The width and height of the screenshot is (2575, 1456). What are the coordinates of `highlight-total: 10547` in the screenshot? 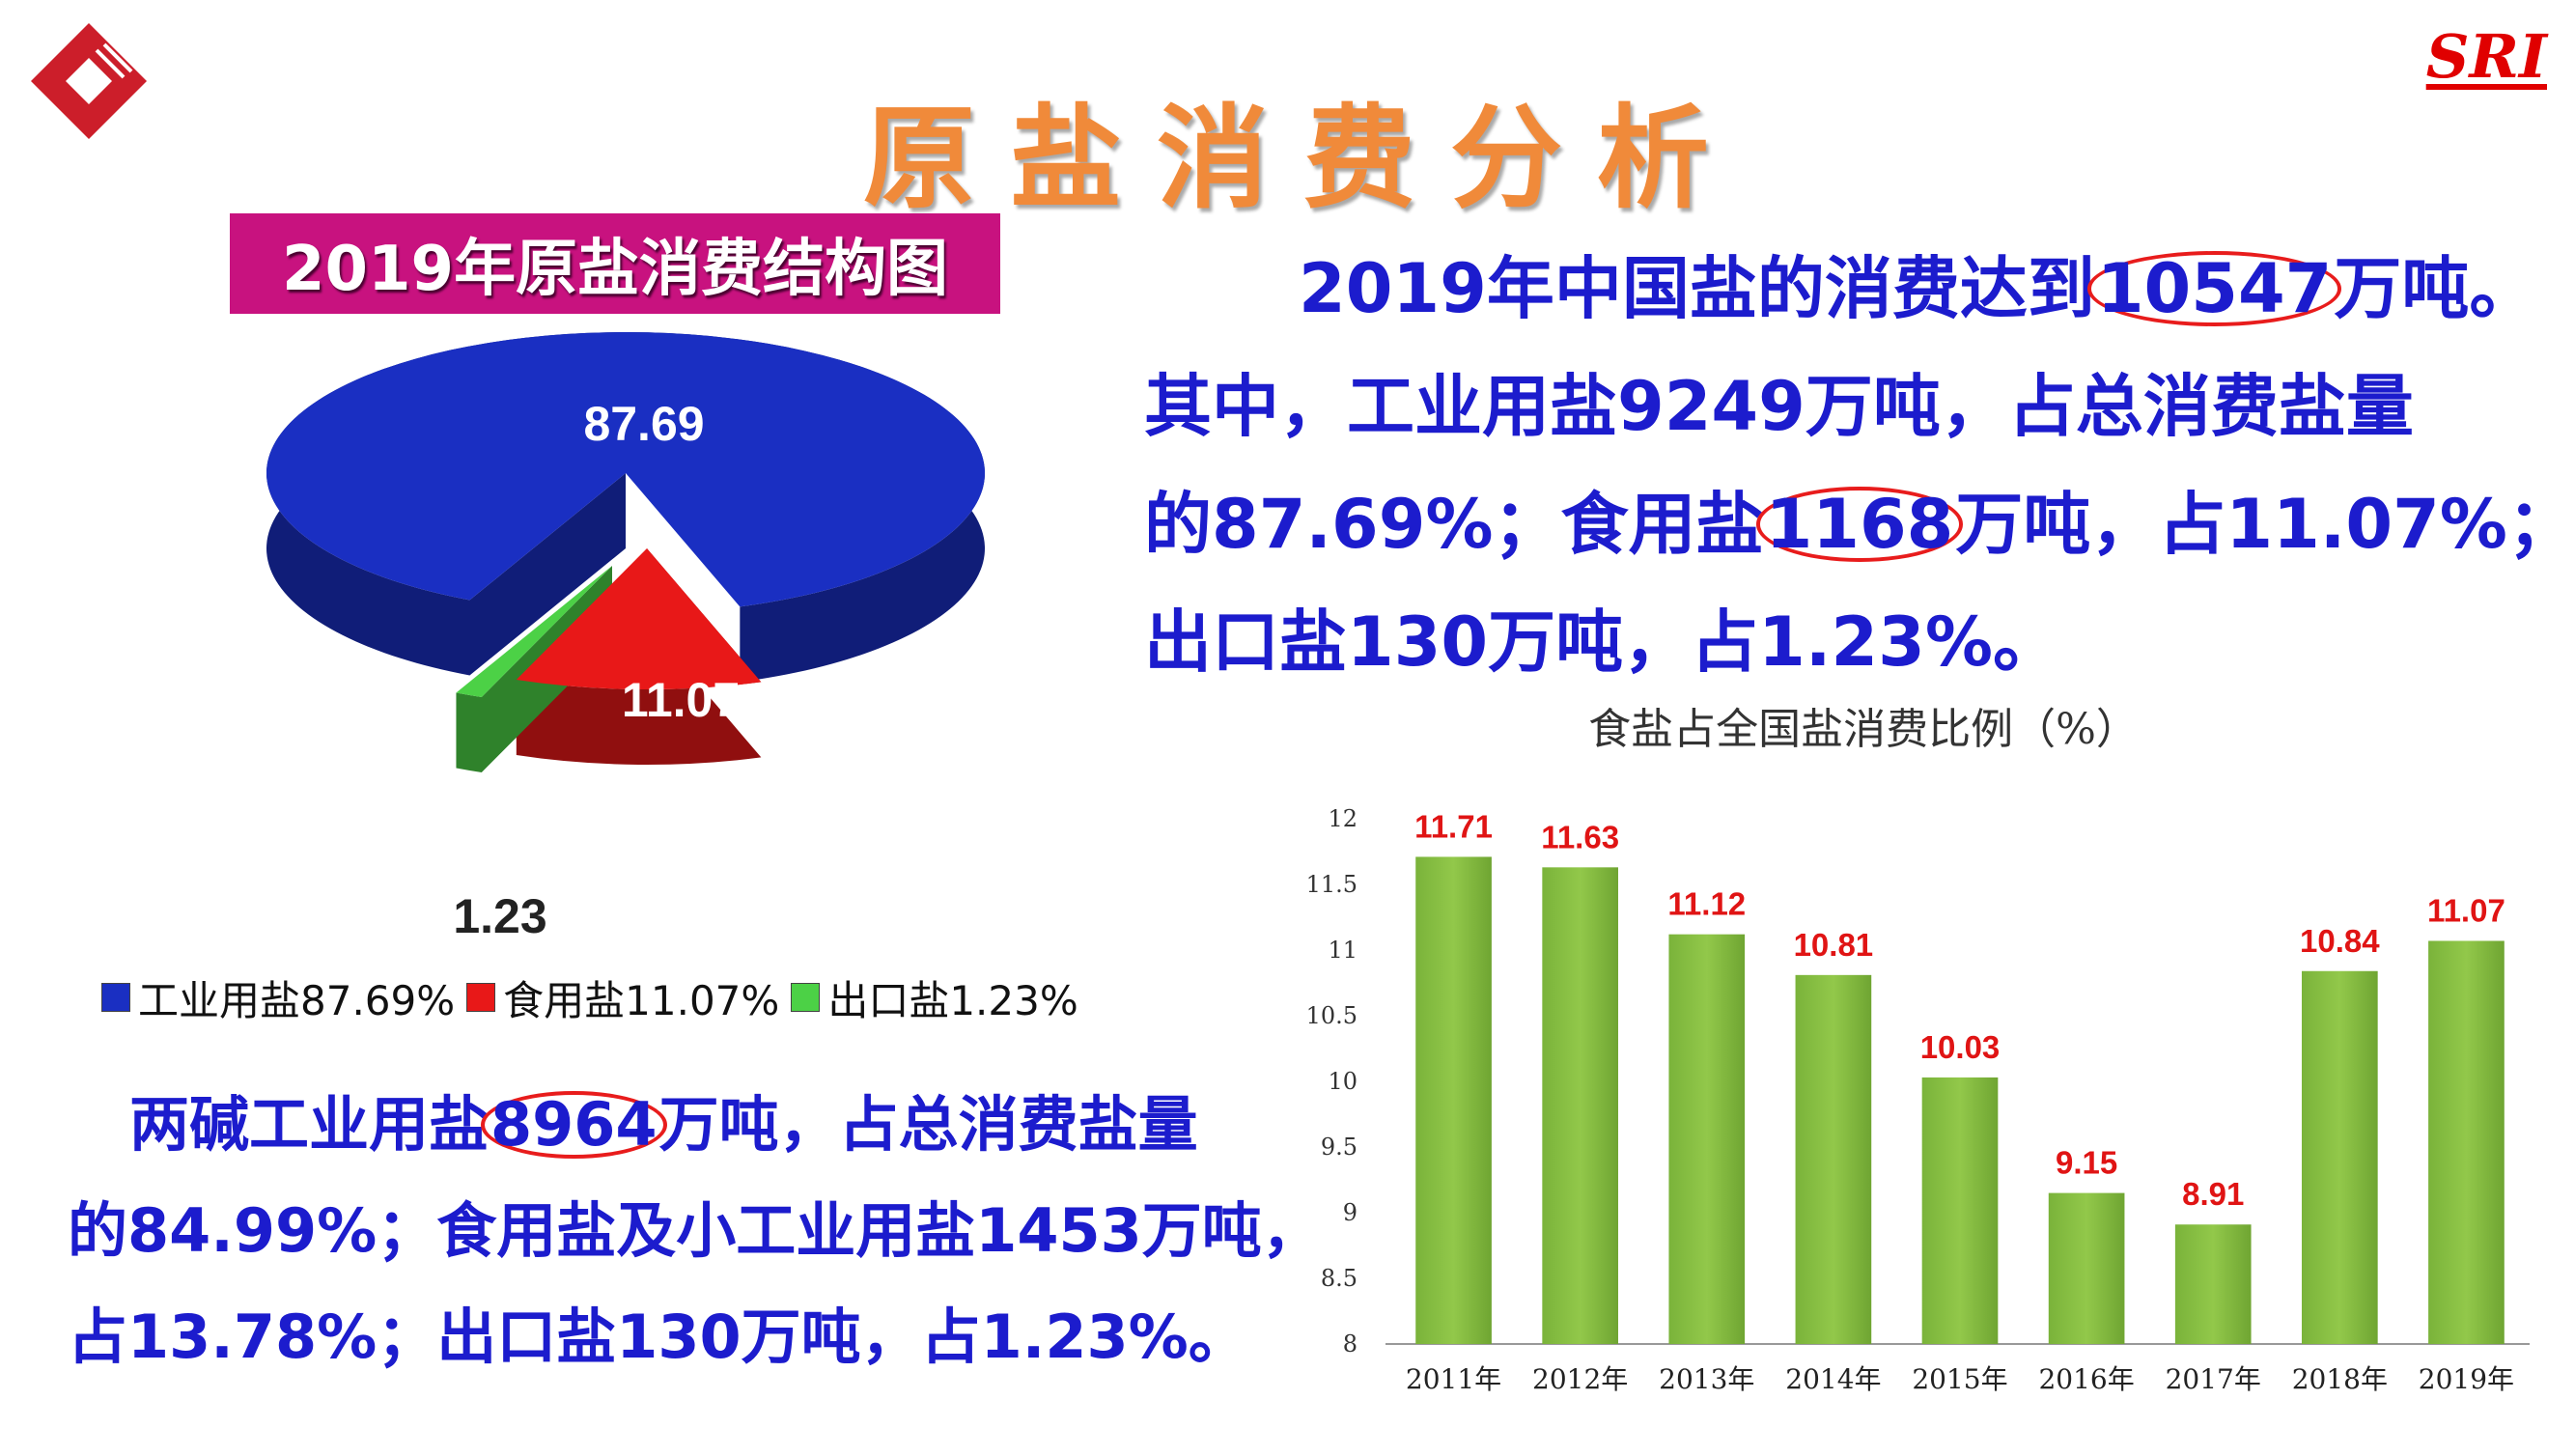 It's located at (2214, 288).